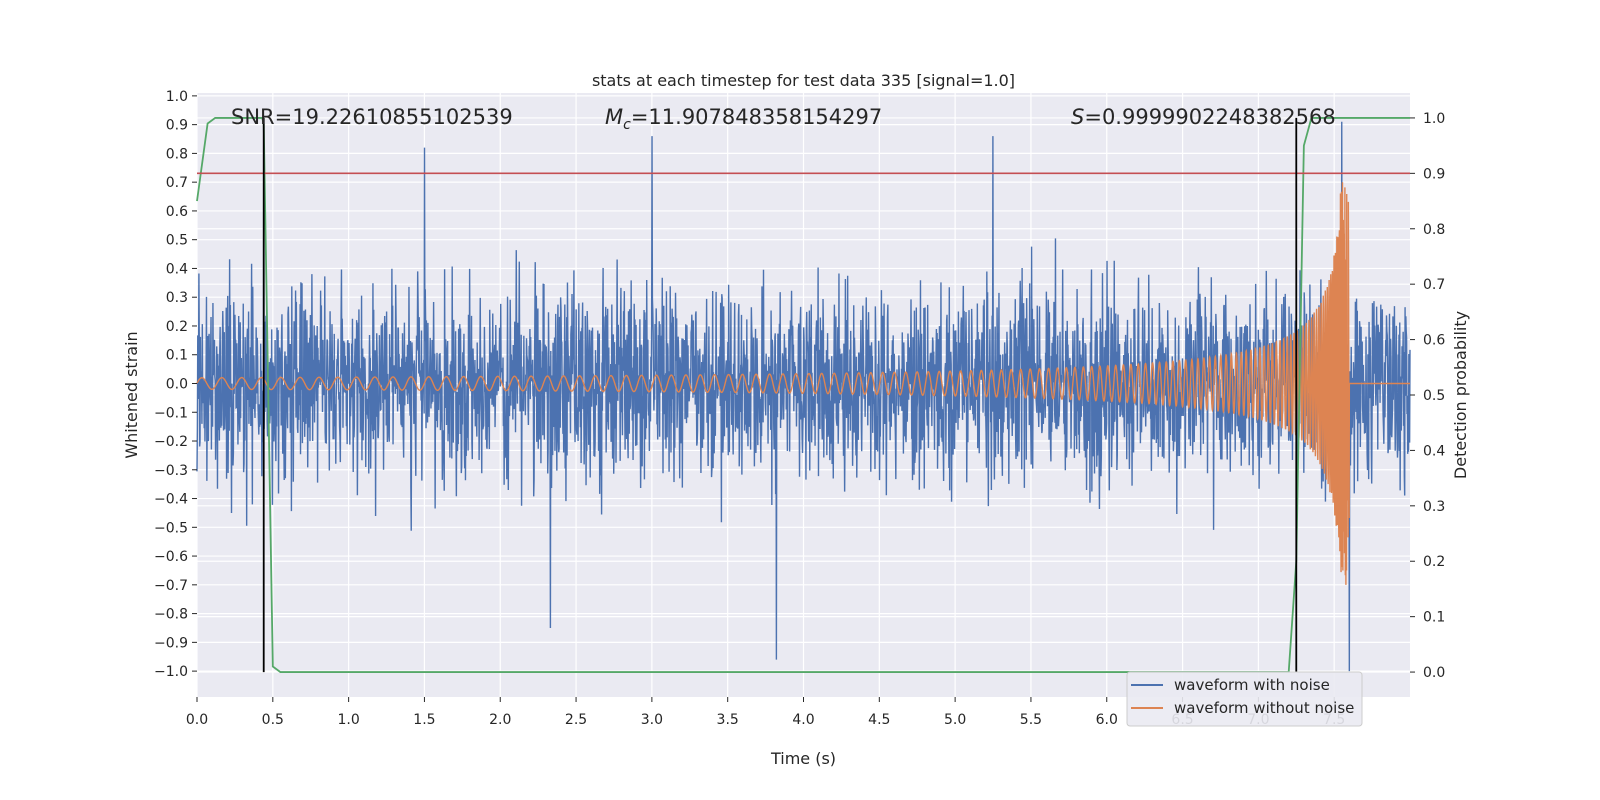  I want to click on y-tick-label: 0.9, so click(177, 126).